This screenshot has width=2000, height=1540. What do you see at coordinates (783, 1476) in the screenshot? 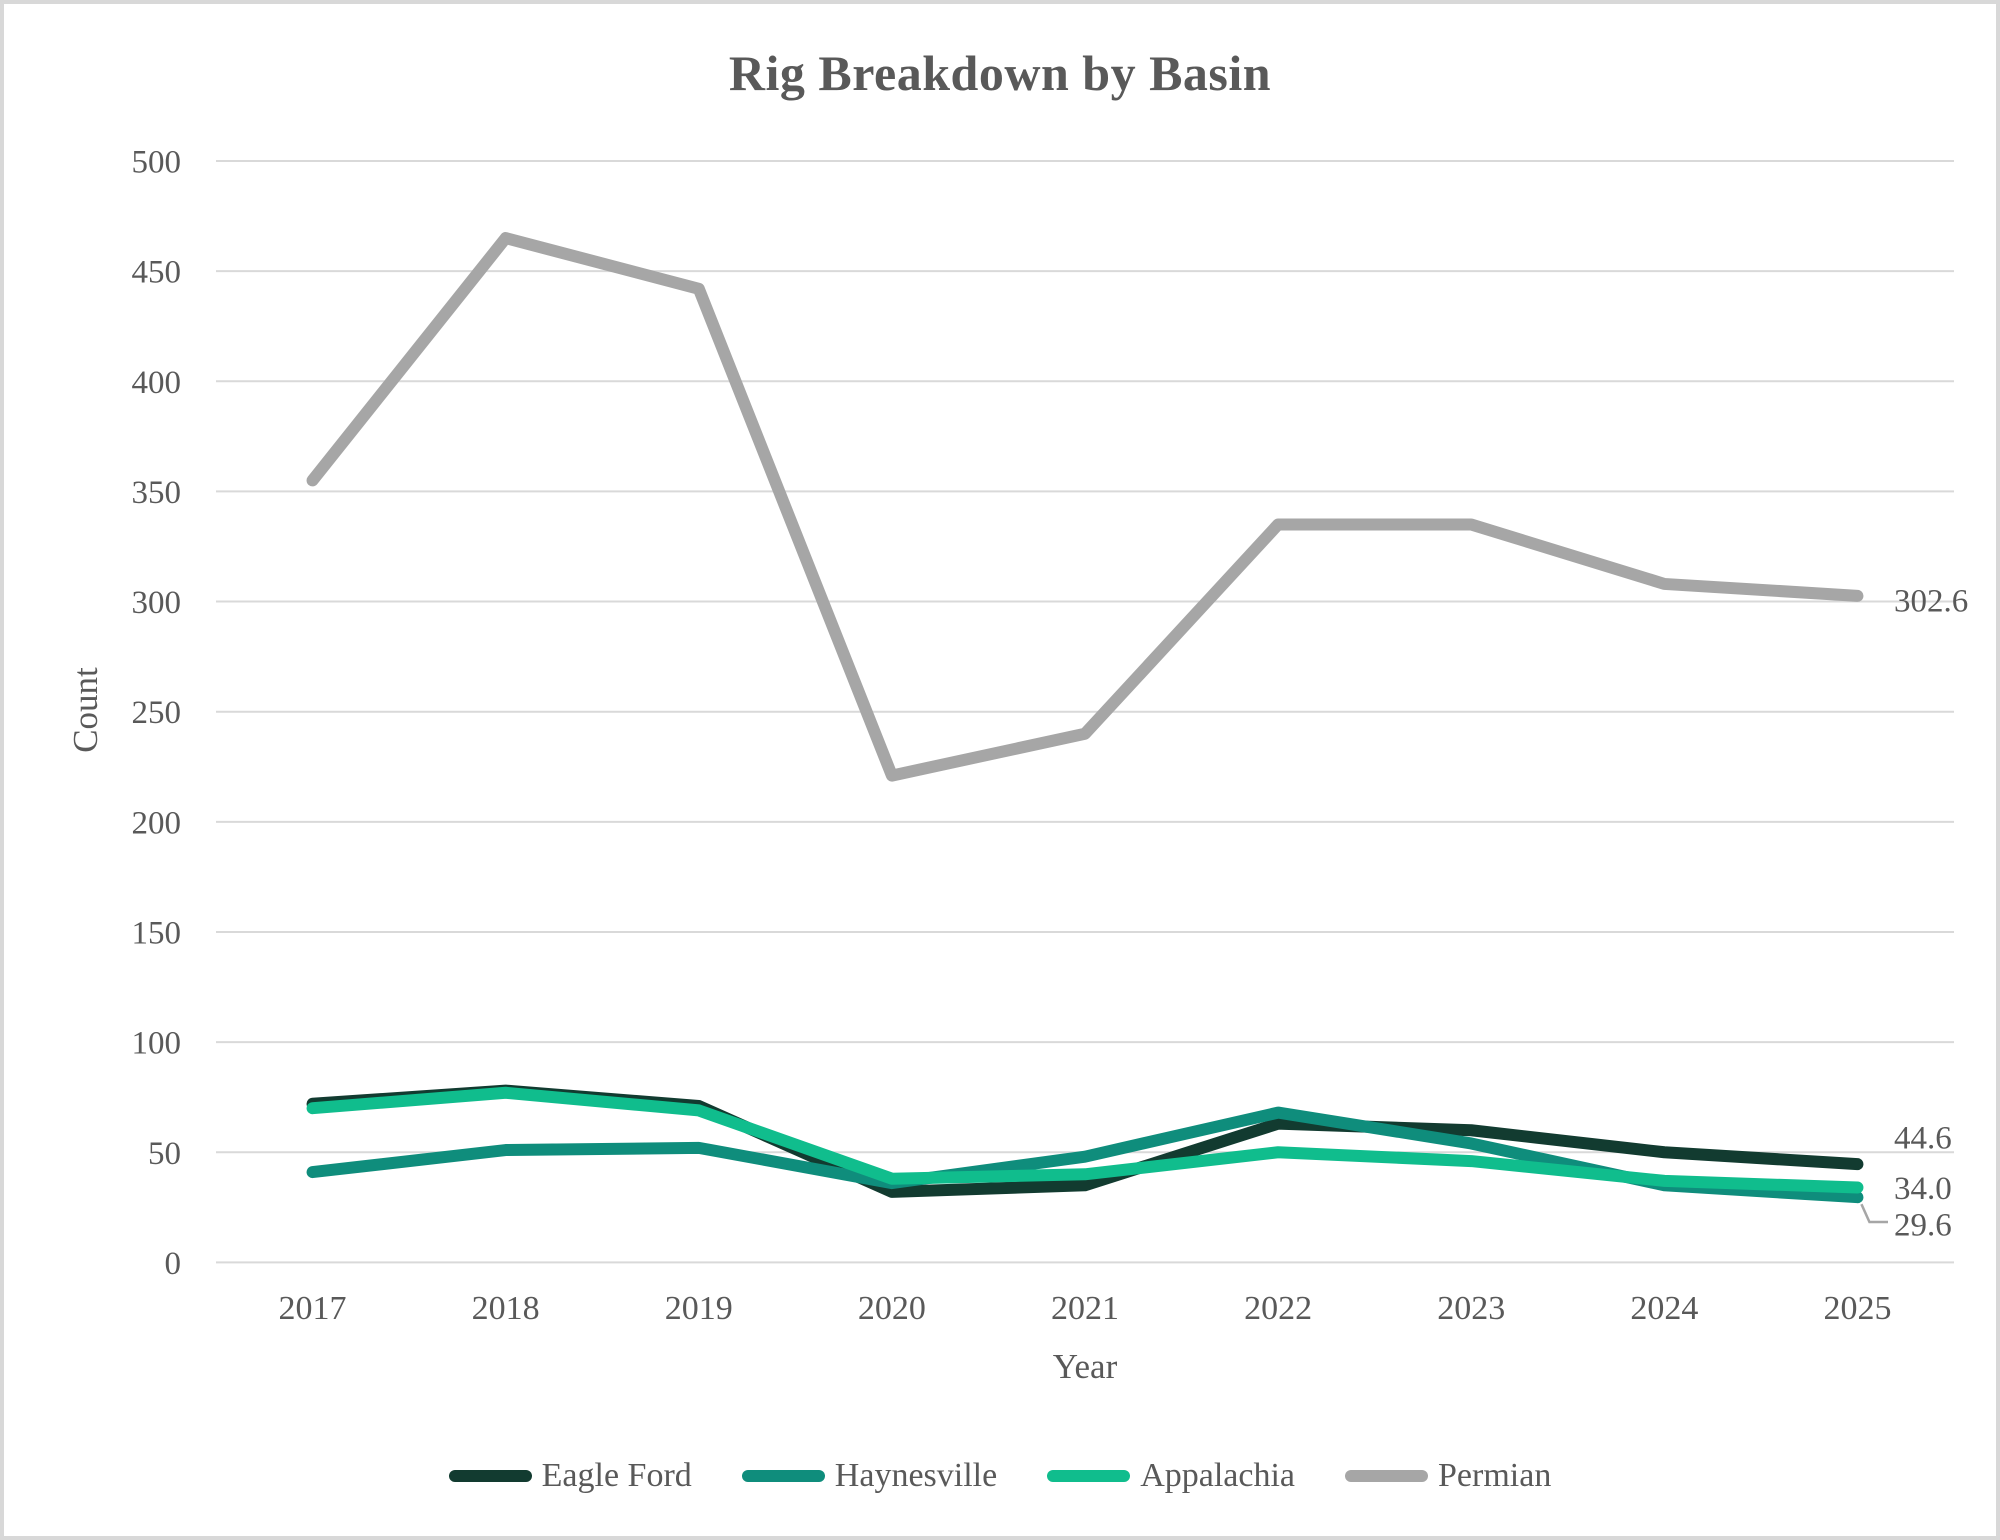
I see `legend-swatch-haynesville` at bounding box center [783, 1476].